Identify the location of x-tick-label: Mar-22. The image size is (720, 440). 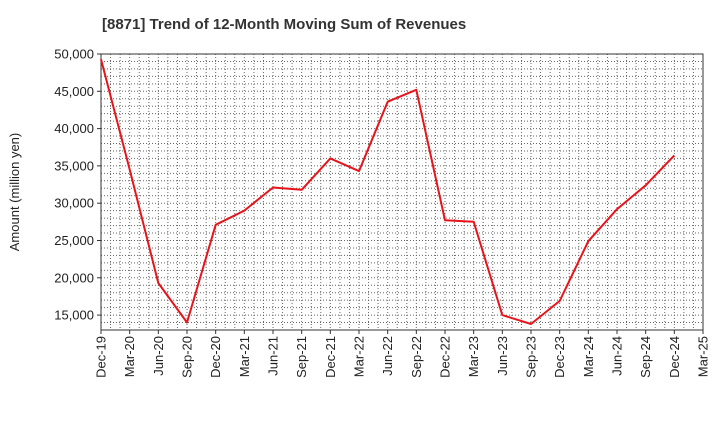
(359, 356).